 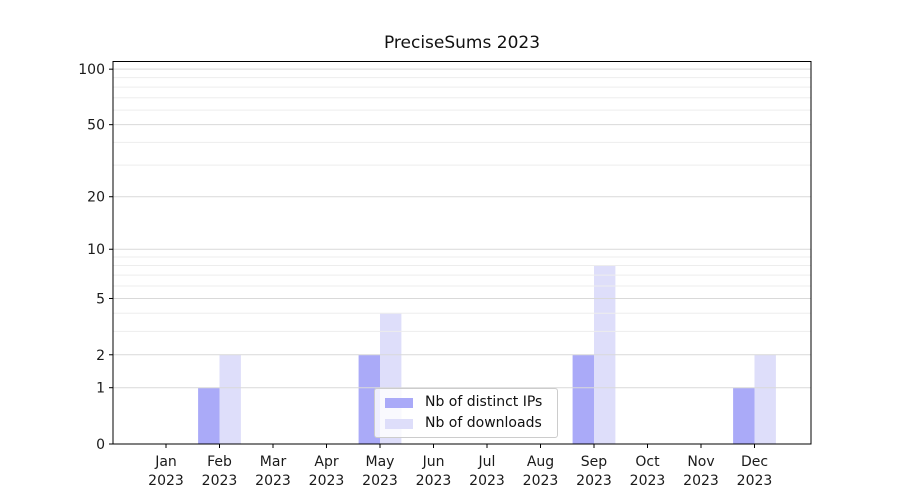 What do you see at coordinates (487, 462) in the screenshot?
I see `x-tick-label-month: Jul` at bounding box center [487, 462].